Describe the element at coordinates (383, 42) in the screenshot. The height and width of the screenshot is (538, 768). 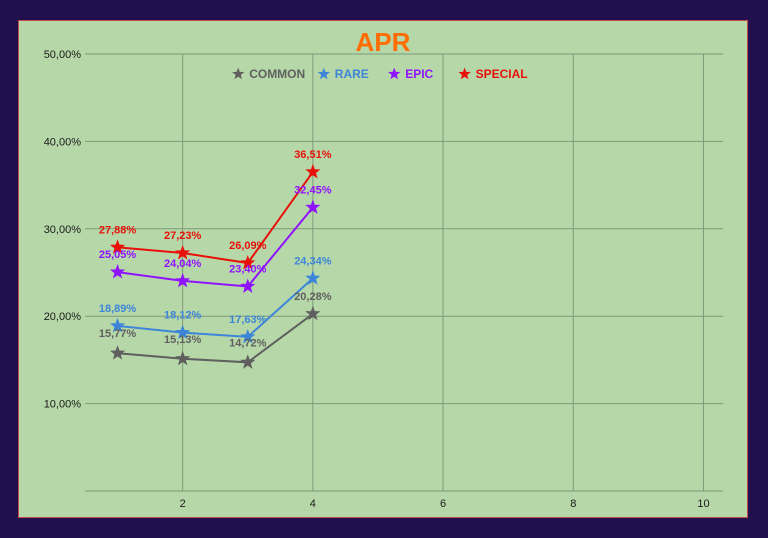
I see `chart-title: APR` at that location.